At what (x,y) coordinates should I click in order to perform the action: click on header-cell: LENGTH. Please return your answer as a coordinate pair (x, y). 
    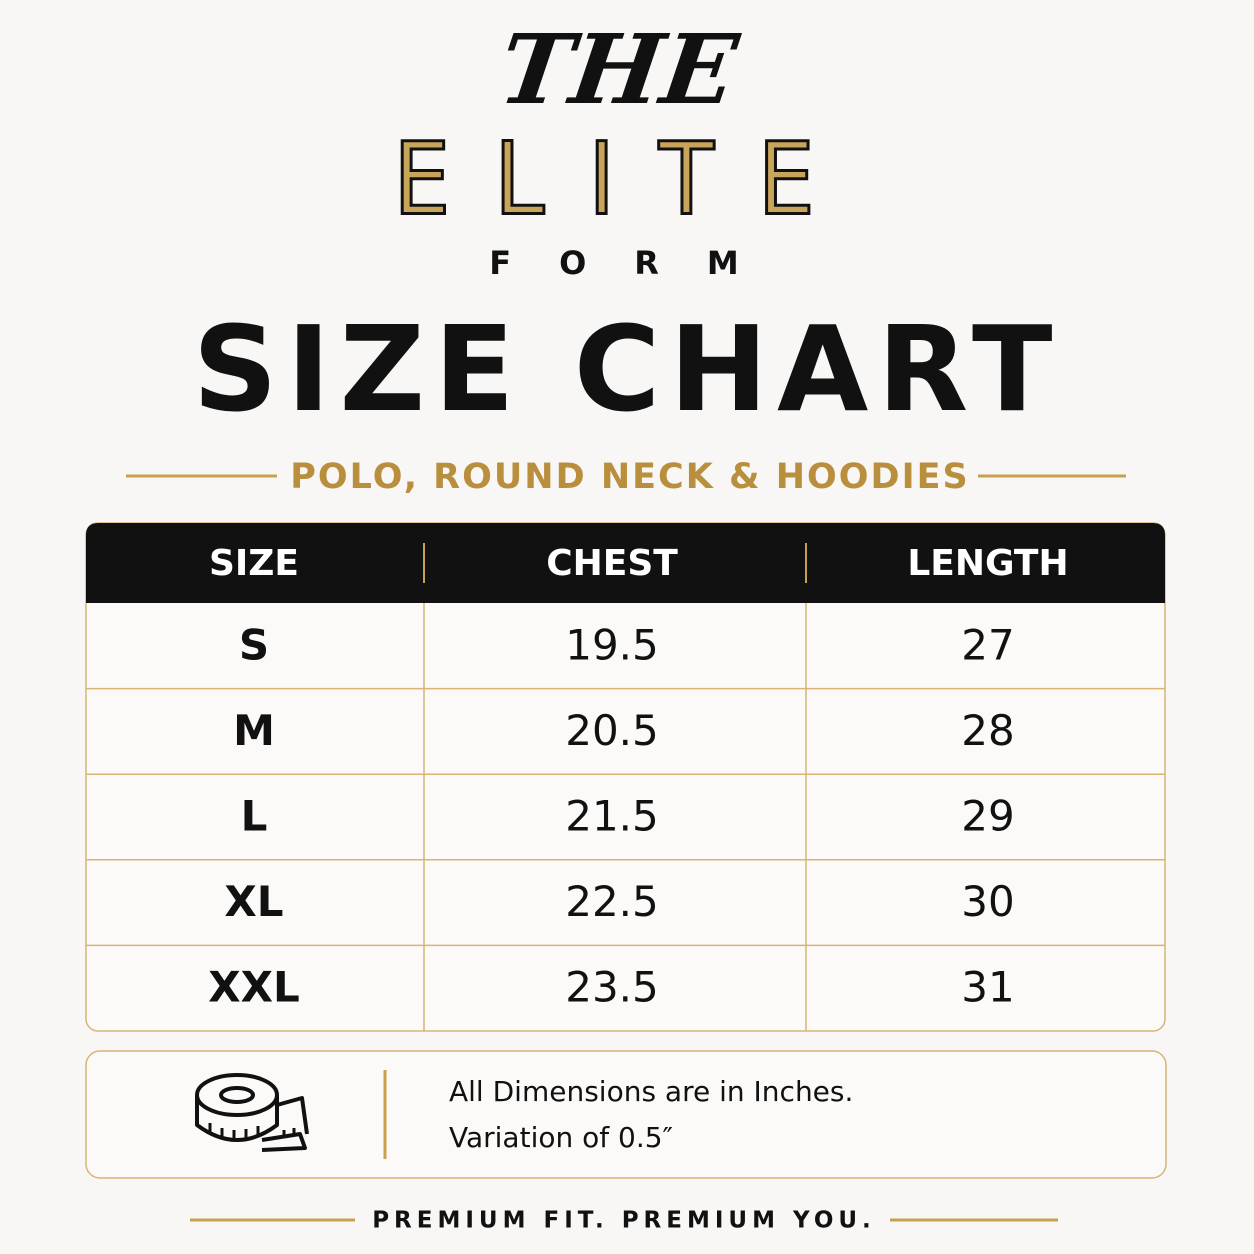
    Looking at the image, I should click on (987, 563).